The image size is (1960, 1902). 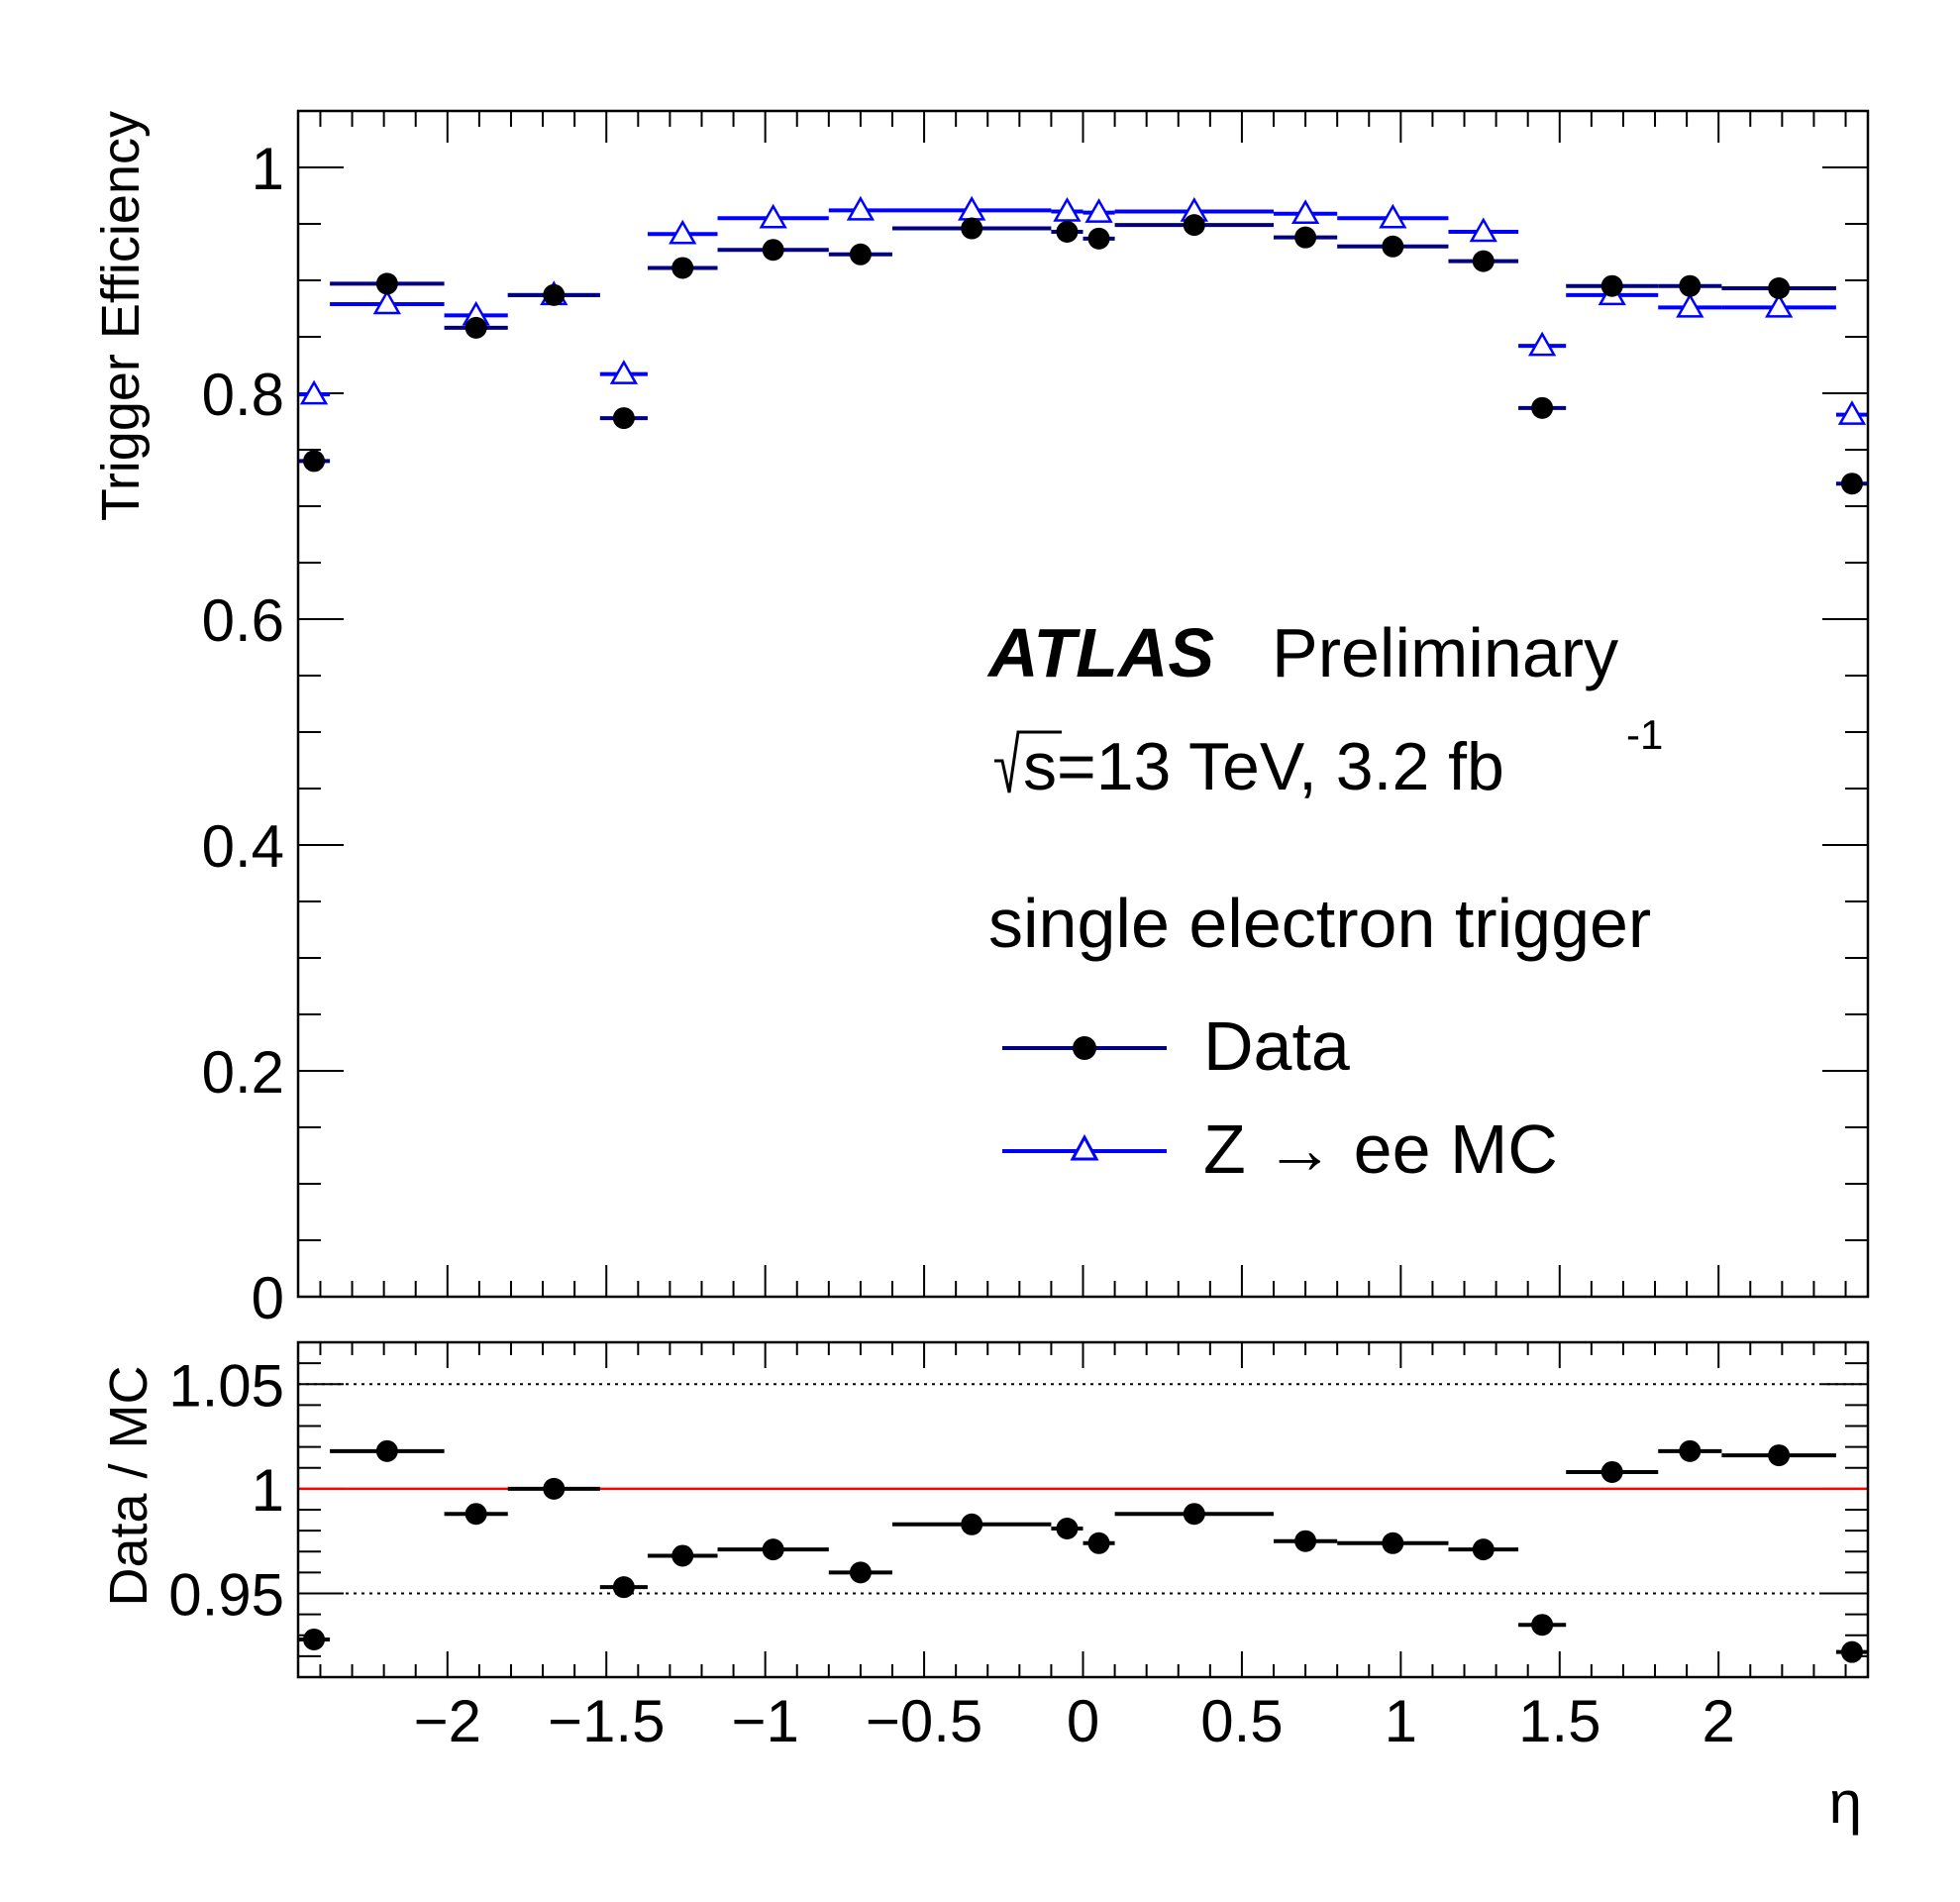 I want to click on preliminary-label: Preliminary, so click(x=1445, y=652).